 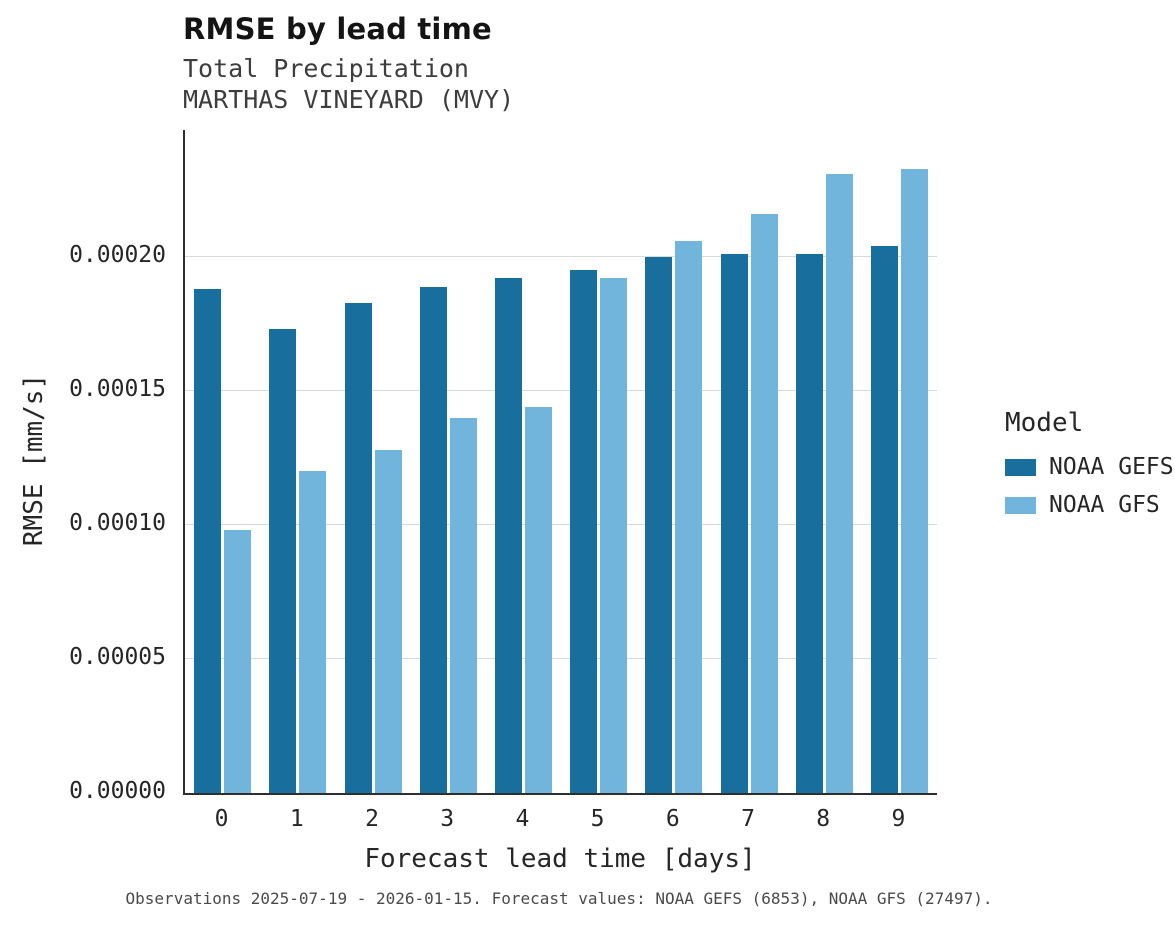 I want to click on bar-noaa-gfs-day8, so click(x=839, y=483).